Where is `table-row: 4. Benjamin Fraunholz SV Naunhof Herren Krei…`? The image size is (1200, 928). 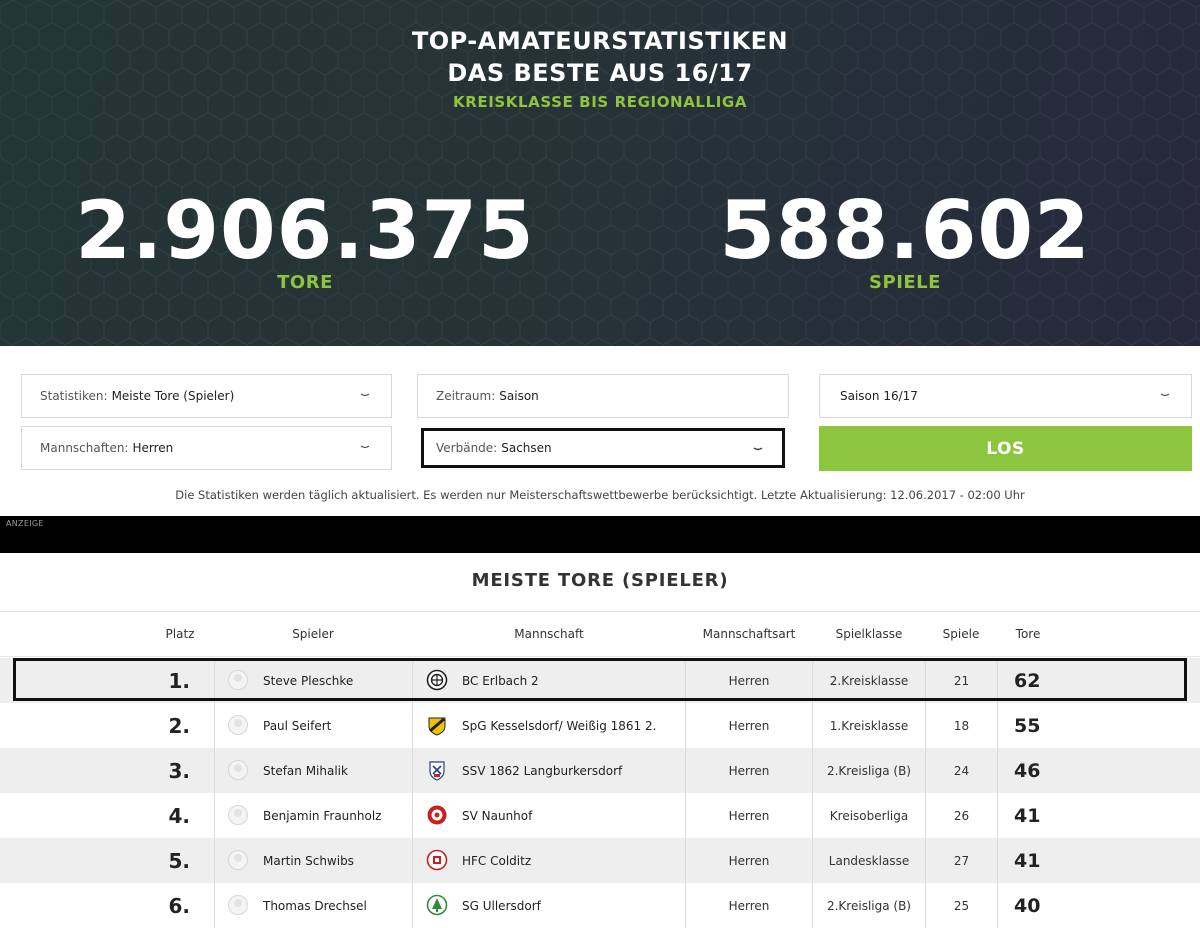
table-row: 4. Benjamin Fraunholz SV Naunhof Herren Krei… is located at coordinates (600, 815).